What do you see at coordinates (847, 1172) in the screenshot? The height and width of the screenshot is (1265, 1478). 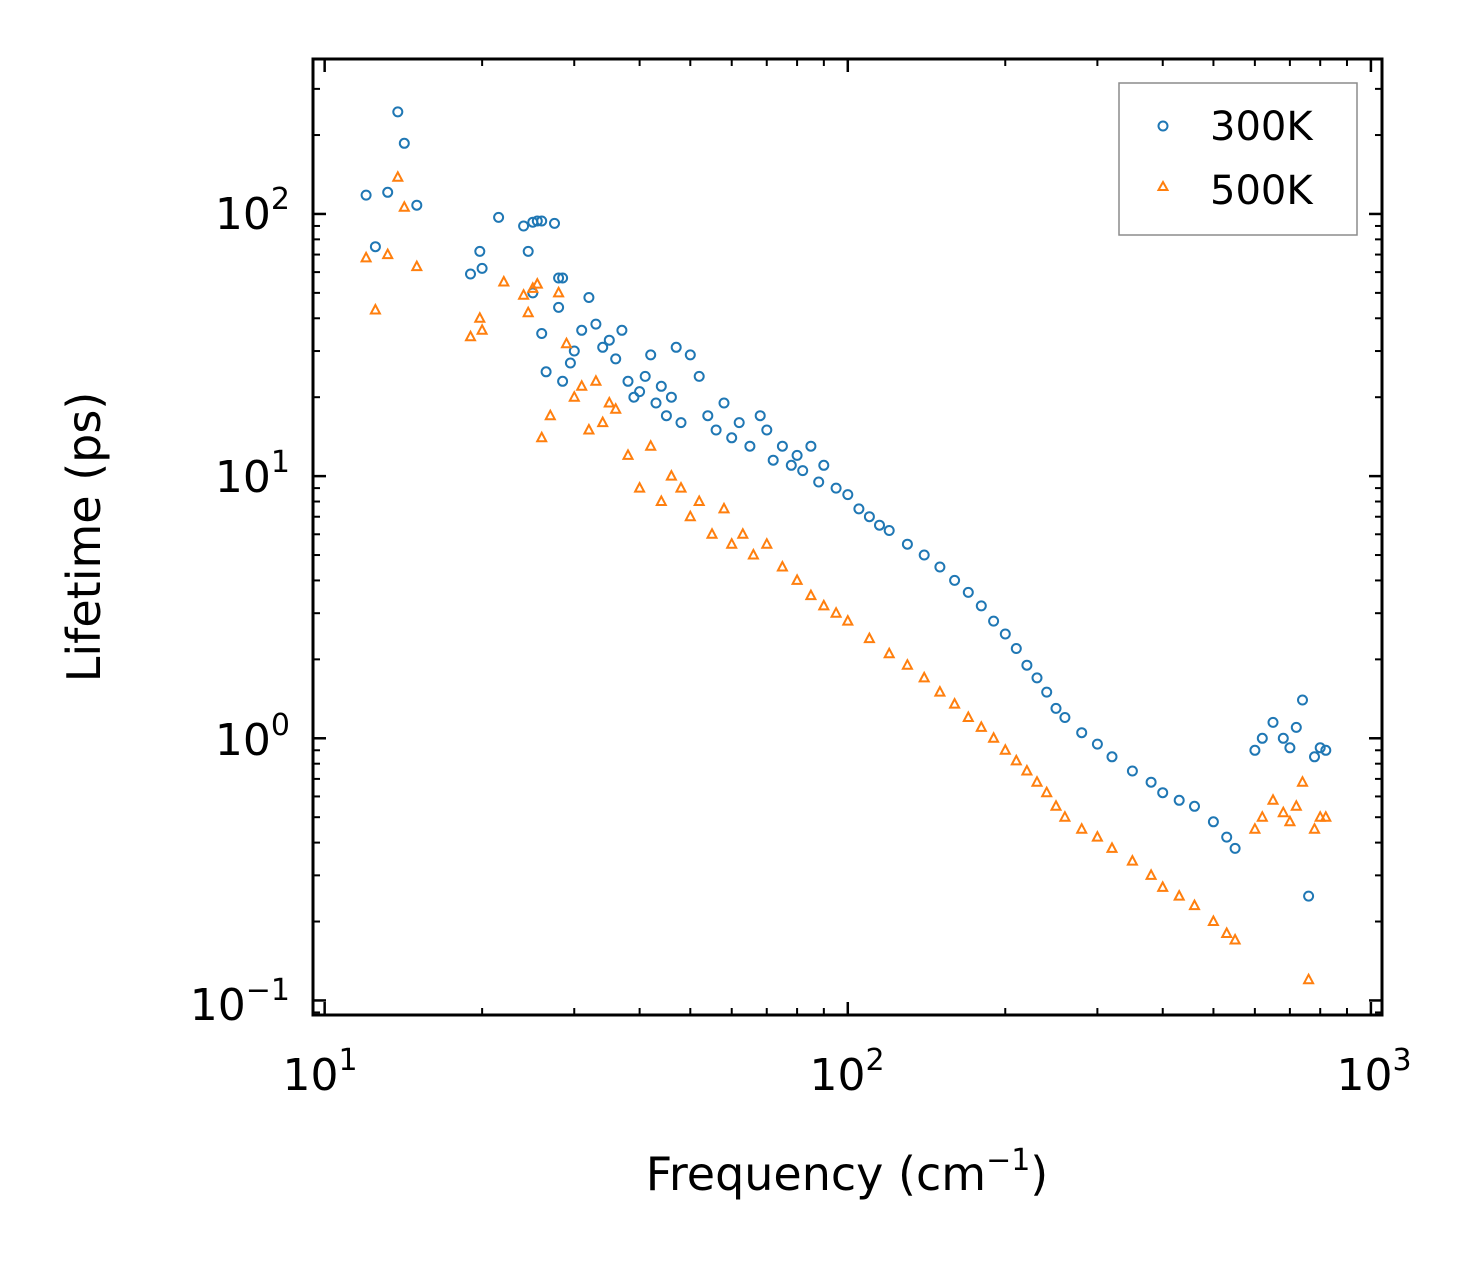 I see `x-axis-label: Frequency (cm−1)` at bounding box center [847, 1172].